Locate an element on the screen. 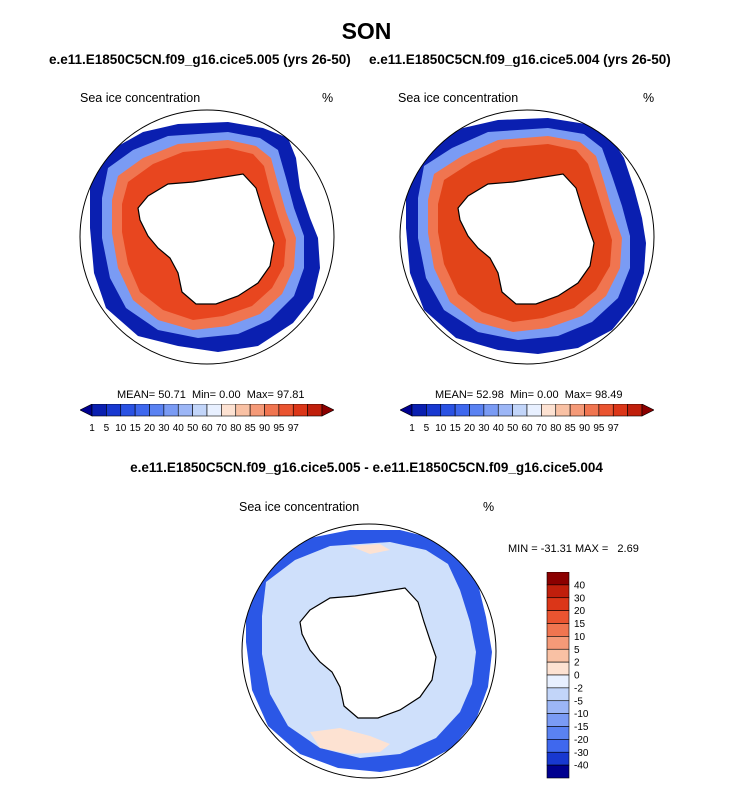 The width and height of the screenshot is (733, 788). left-sea-ice-map is located at coordinates (207, 237).